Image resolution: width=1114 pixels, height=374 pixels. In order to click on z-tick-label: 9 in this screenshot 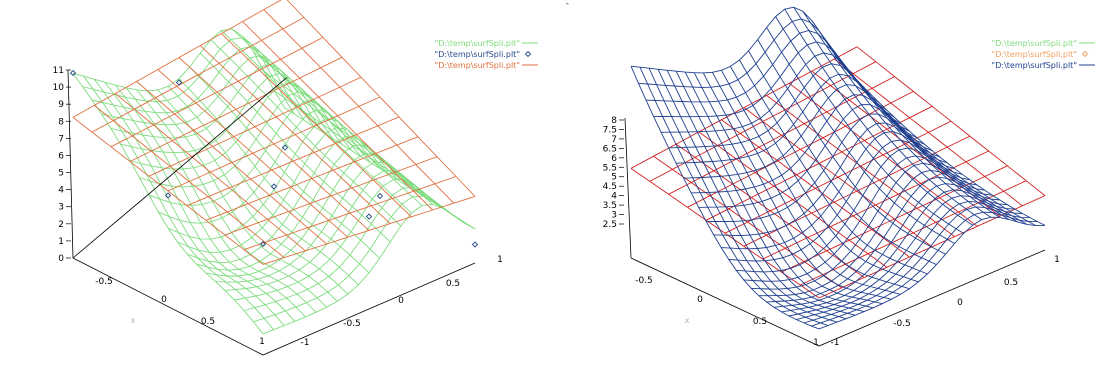, I will do `click(61, 105)`.